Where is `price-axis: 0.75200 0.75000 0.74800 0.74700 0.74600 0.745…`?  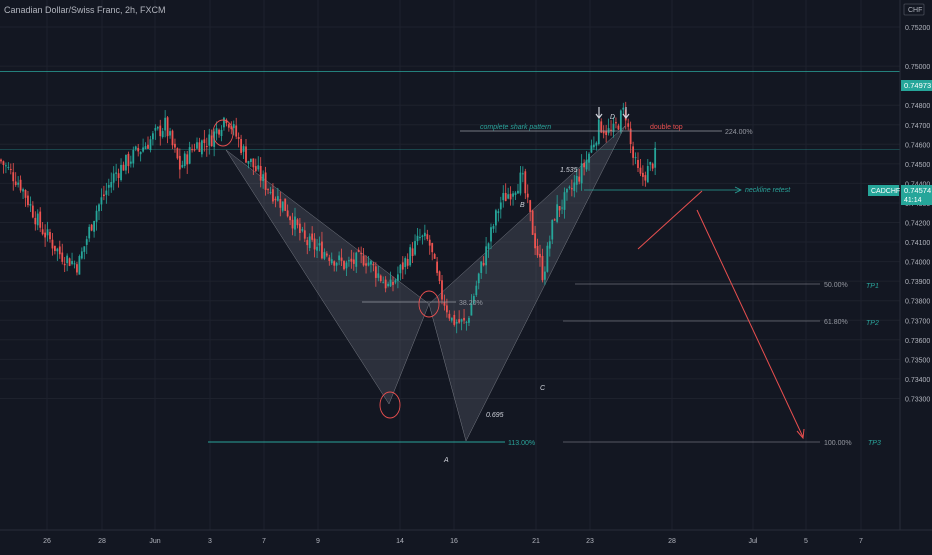 price-axis: 0.75200 0.75000 0.74800 0.74700 0.74600 0.745… is located at coordinates (914, 265).